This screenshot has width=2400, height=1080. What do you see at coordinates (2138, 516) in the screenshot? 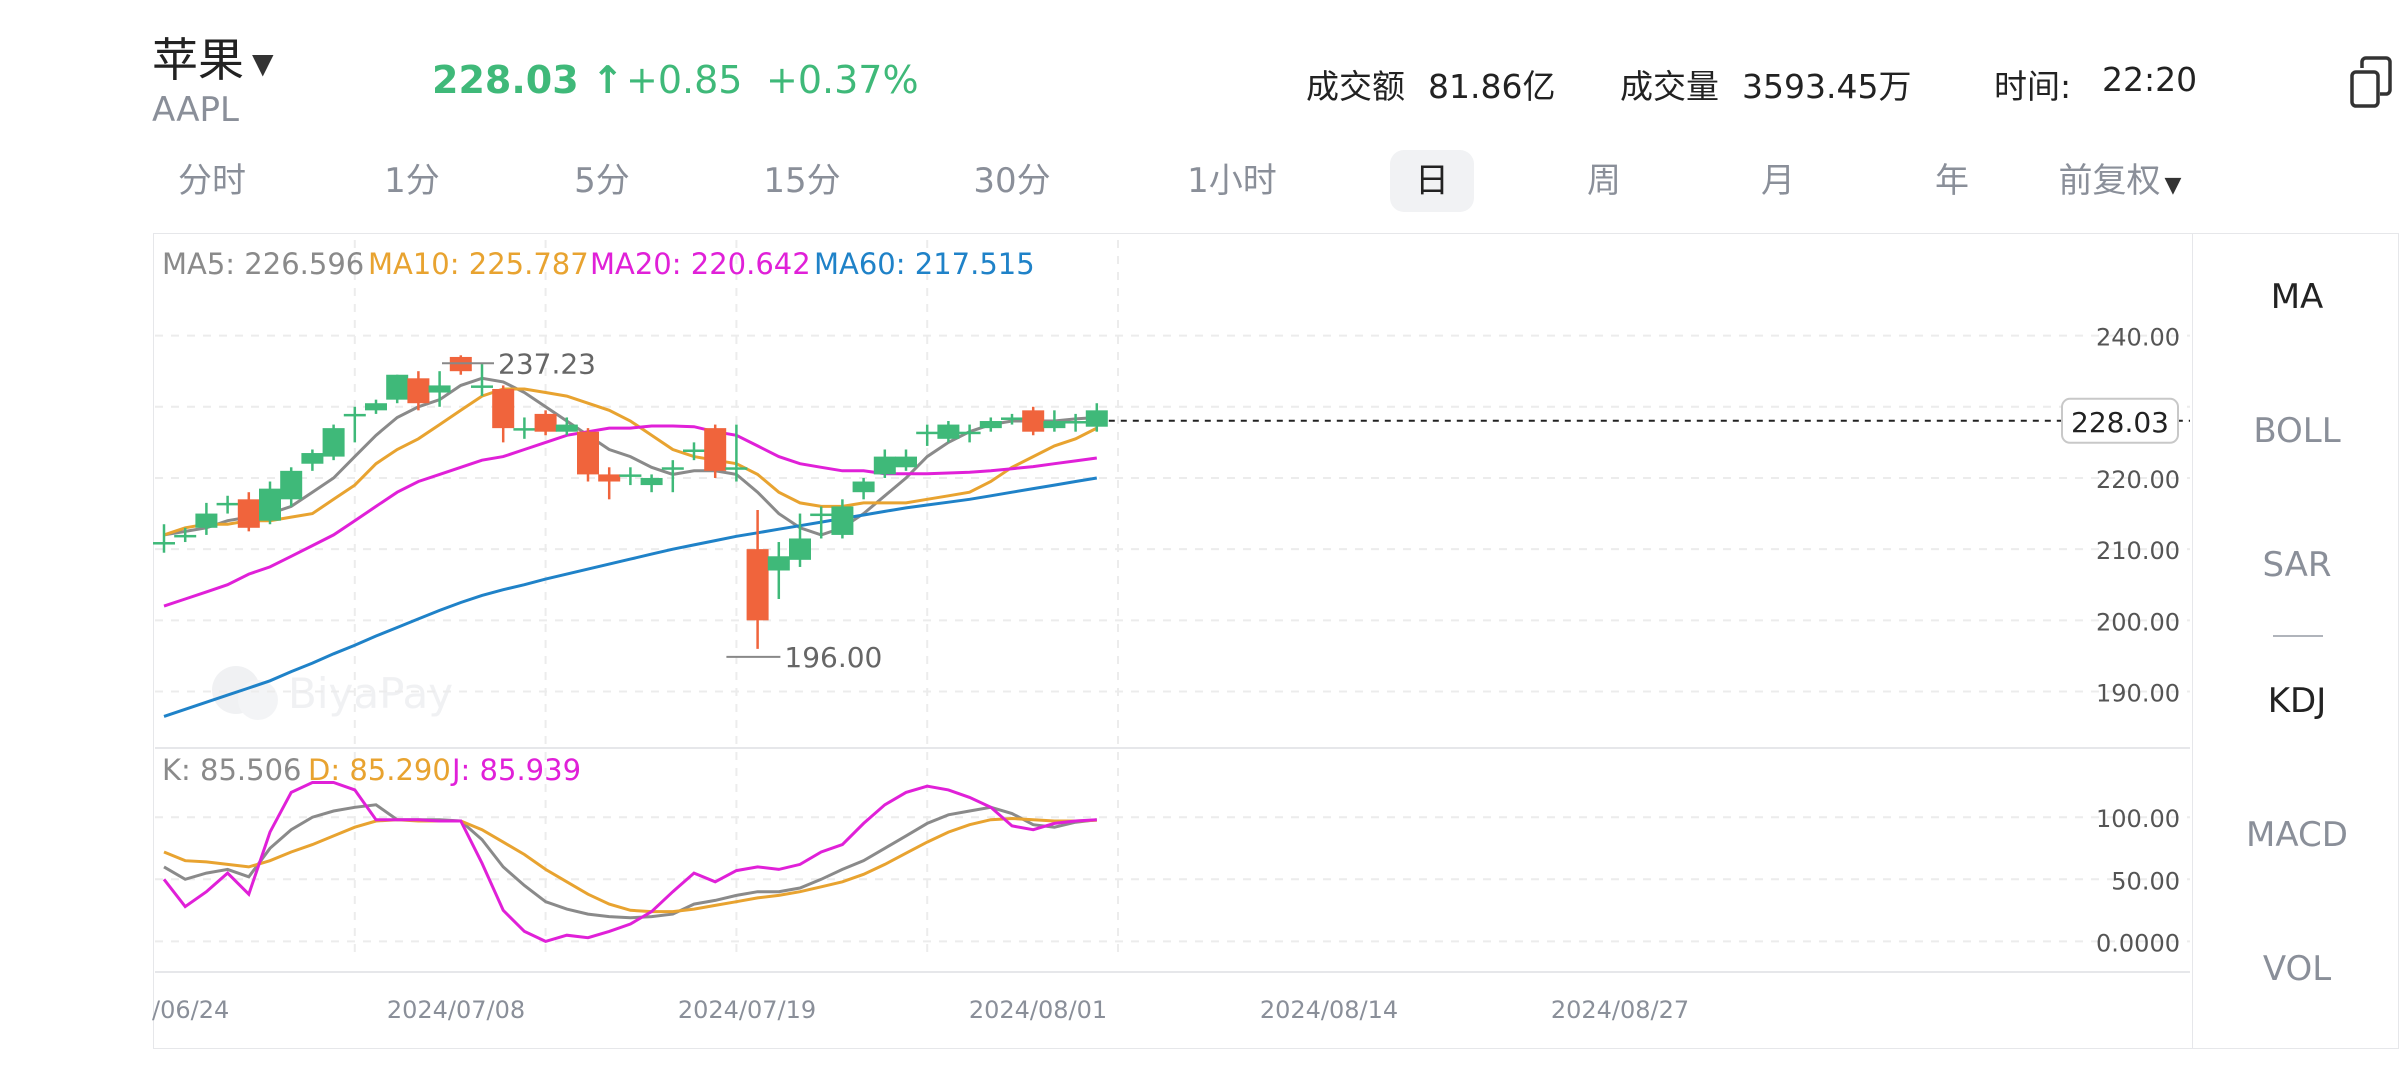
I see `price-axis: 240.00 220.00 210.00 200.00 190.00` at bounding box center [2138, 516].